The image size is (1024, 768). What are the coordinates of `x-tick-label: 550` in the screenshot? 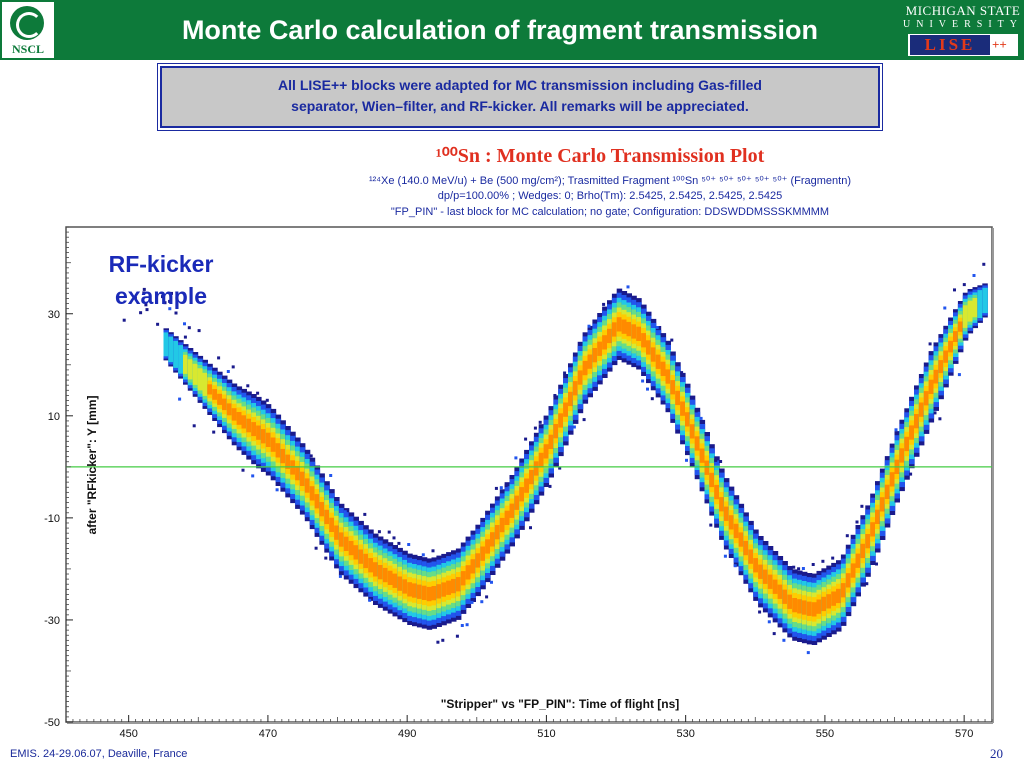 It's located at (825, 734).